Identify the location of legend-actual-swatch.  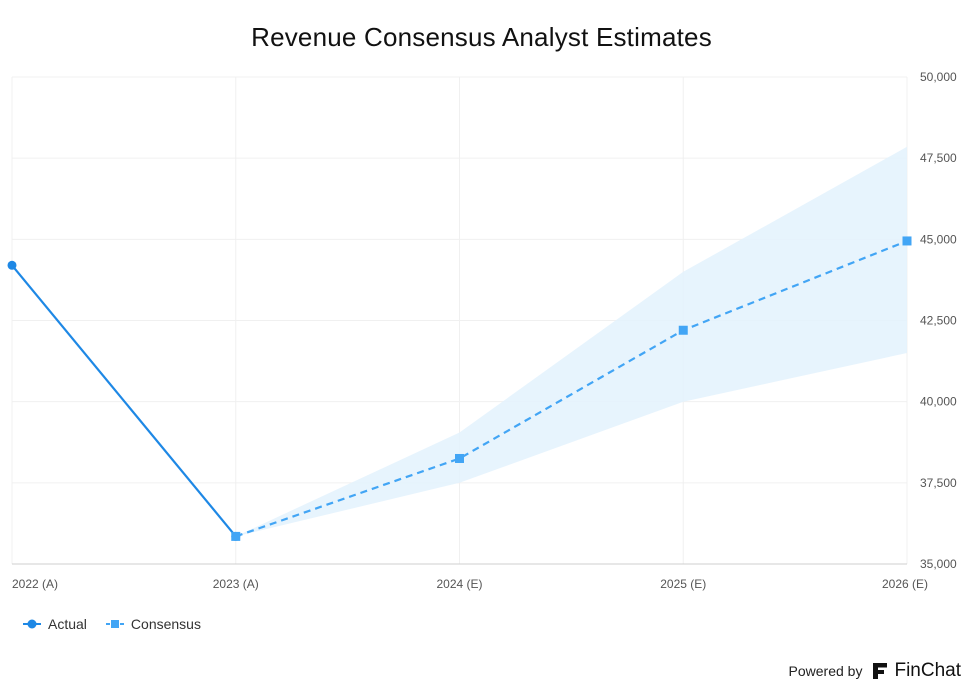
(32, 624).